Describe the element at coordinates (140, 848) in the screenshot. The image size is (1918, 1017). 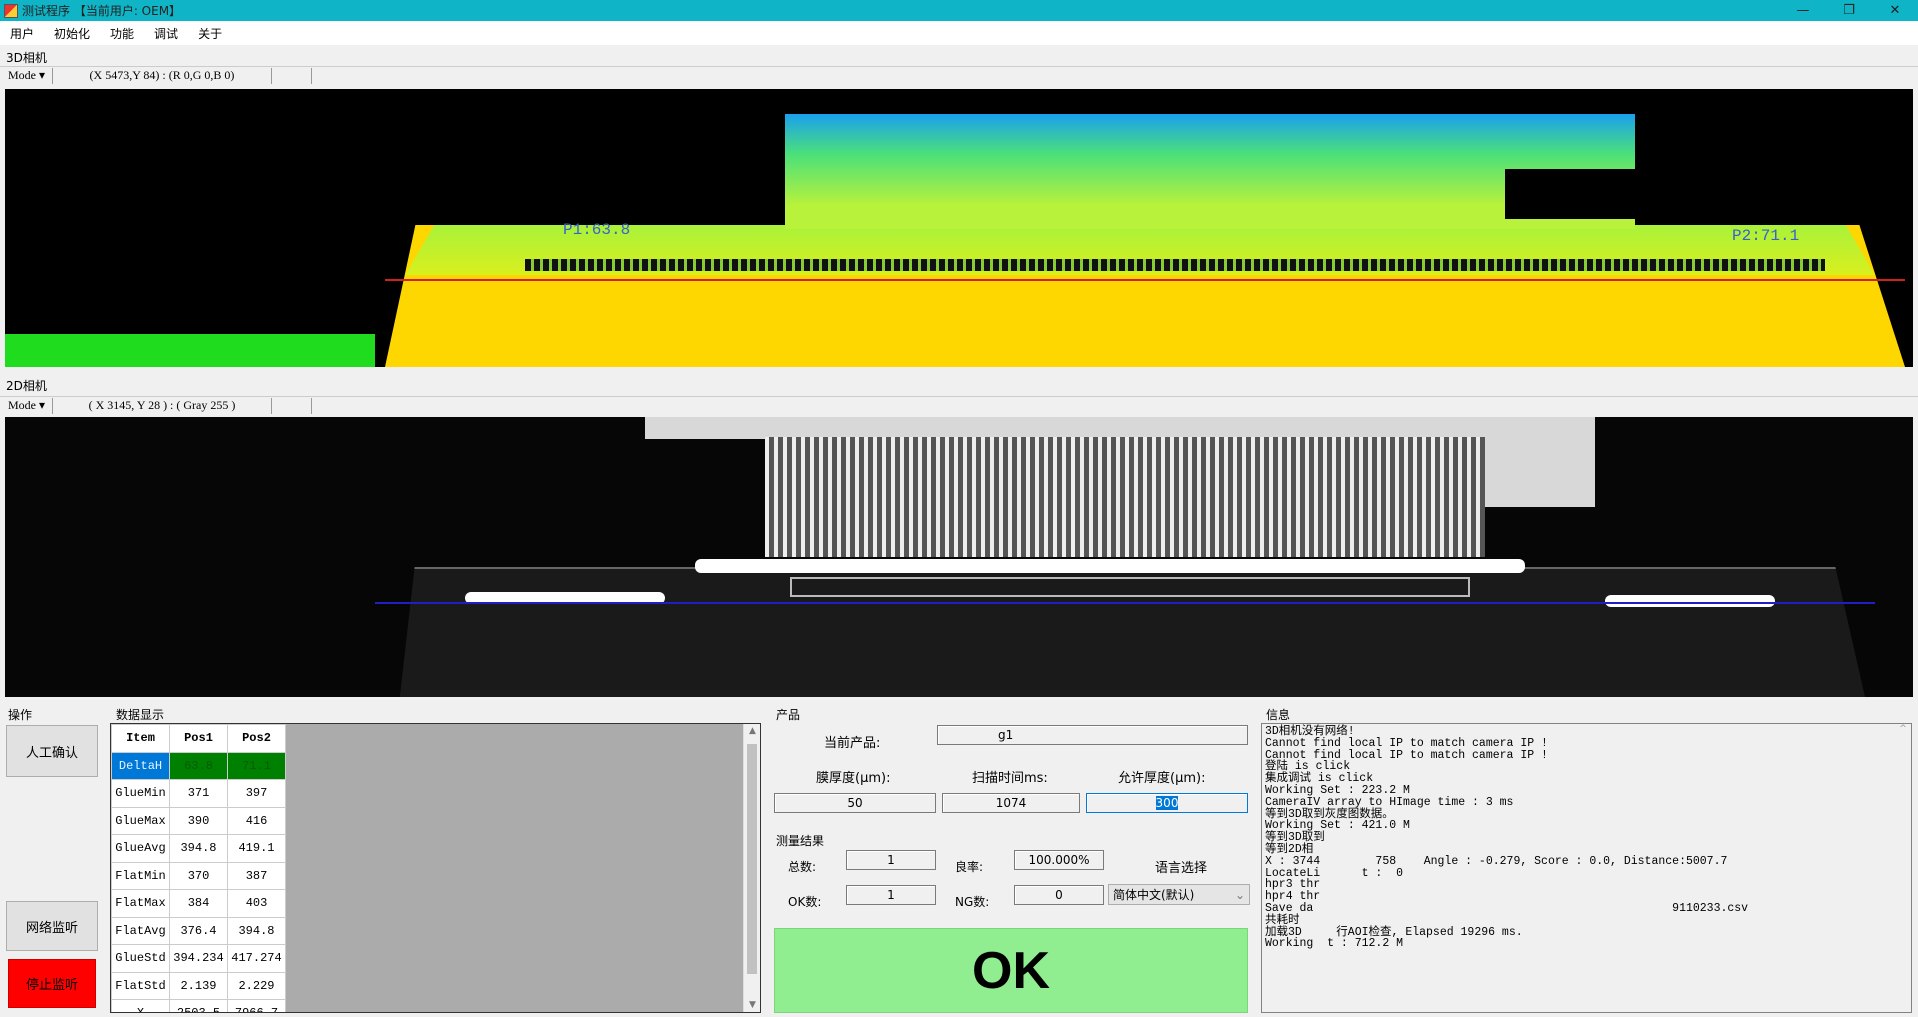
I see `table-cell: GlueAvg` at that location.